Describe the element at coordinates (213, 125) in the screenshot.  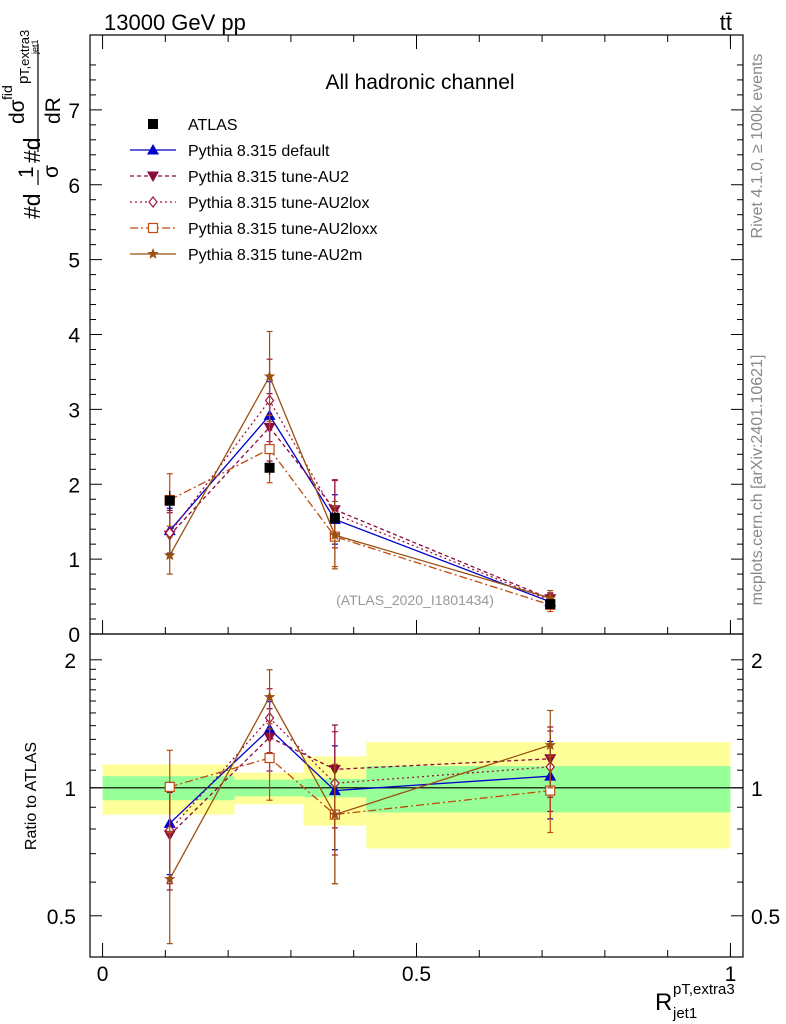
I see `legend-label: ATLAS` at that location.